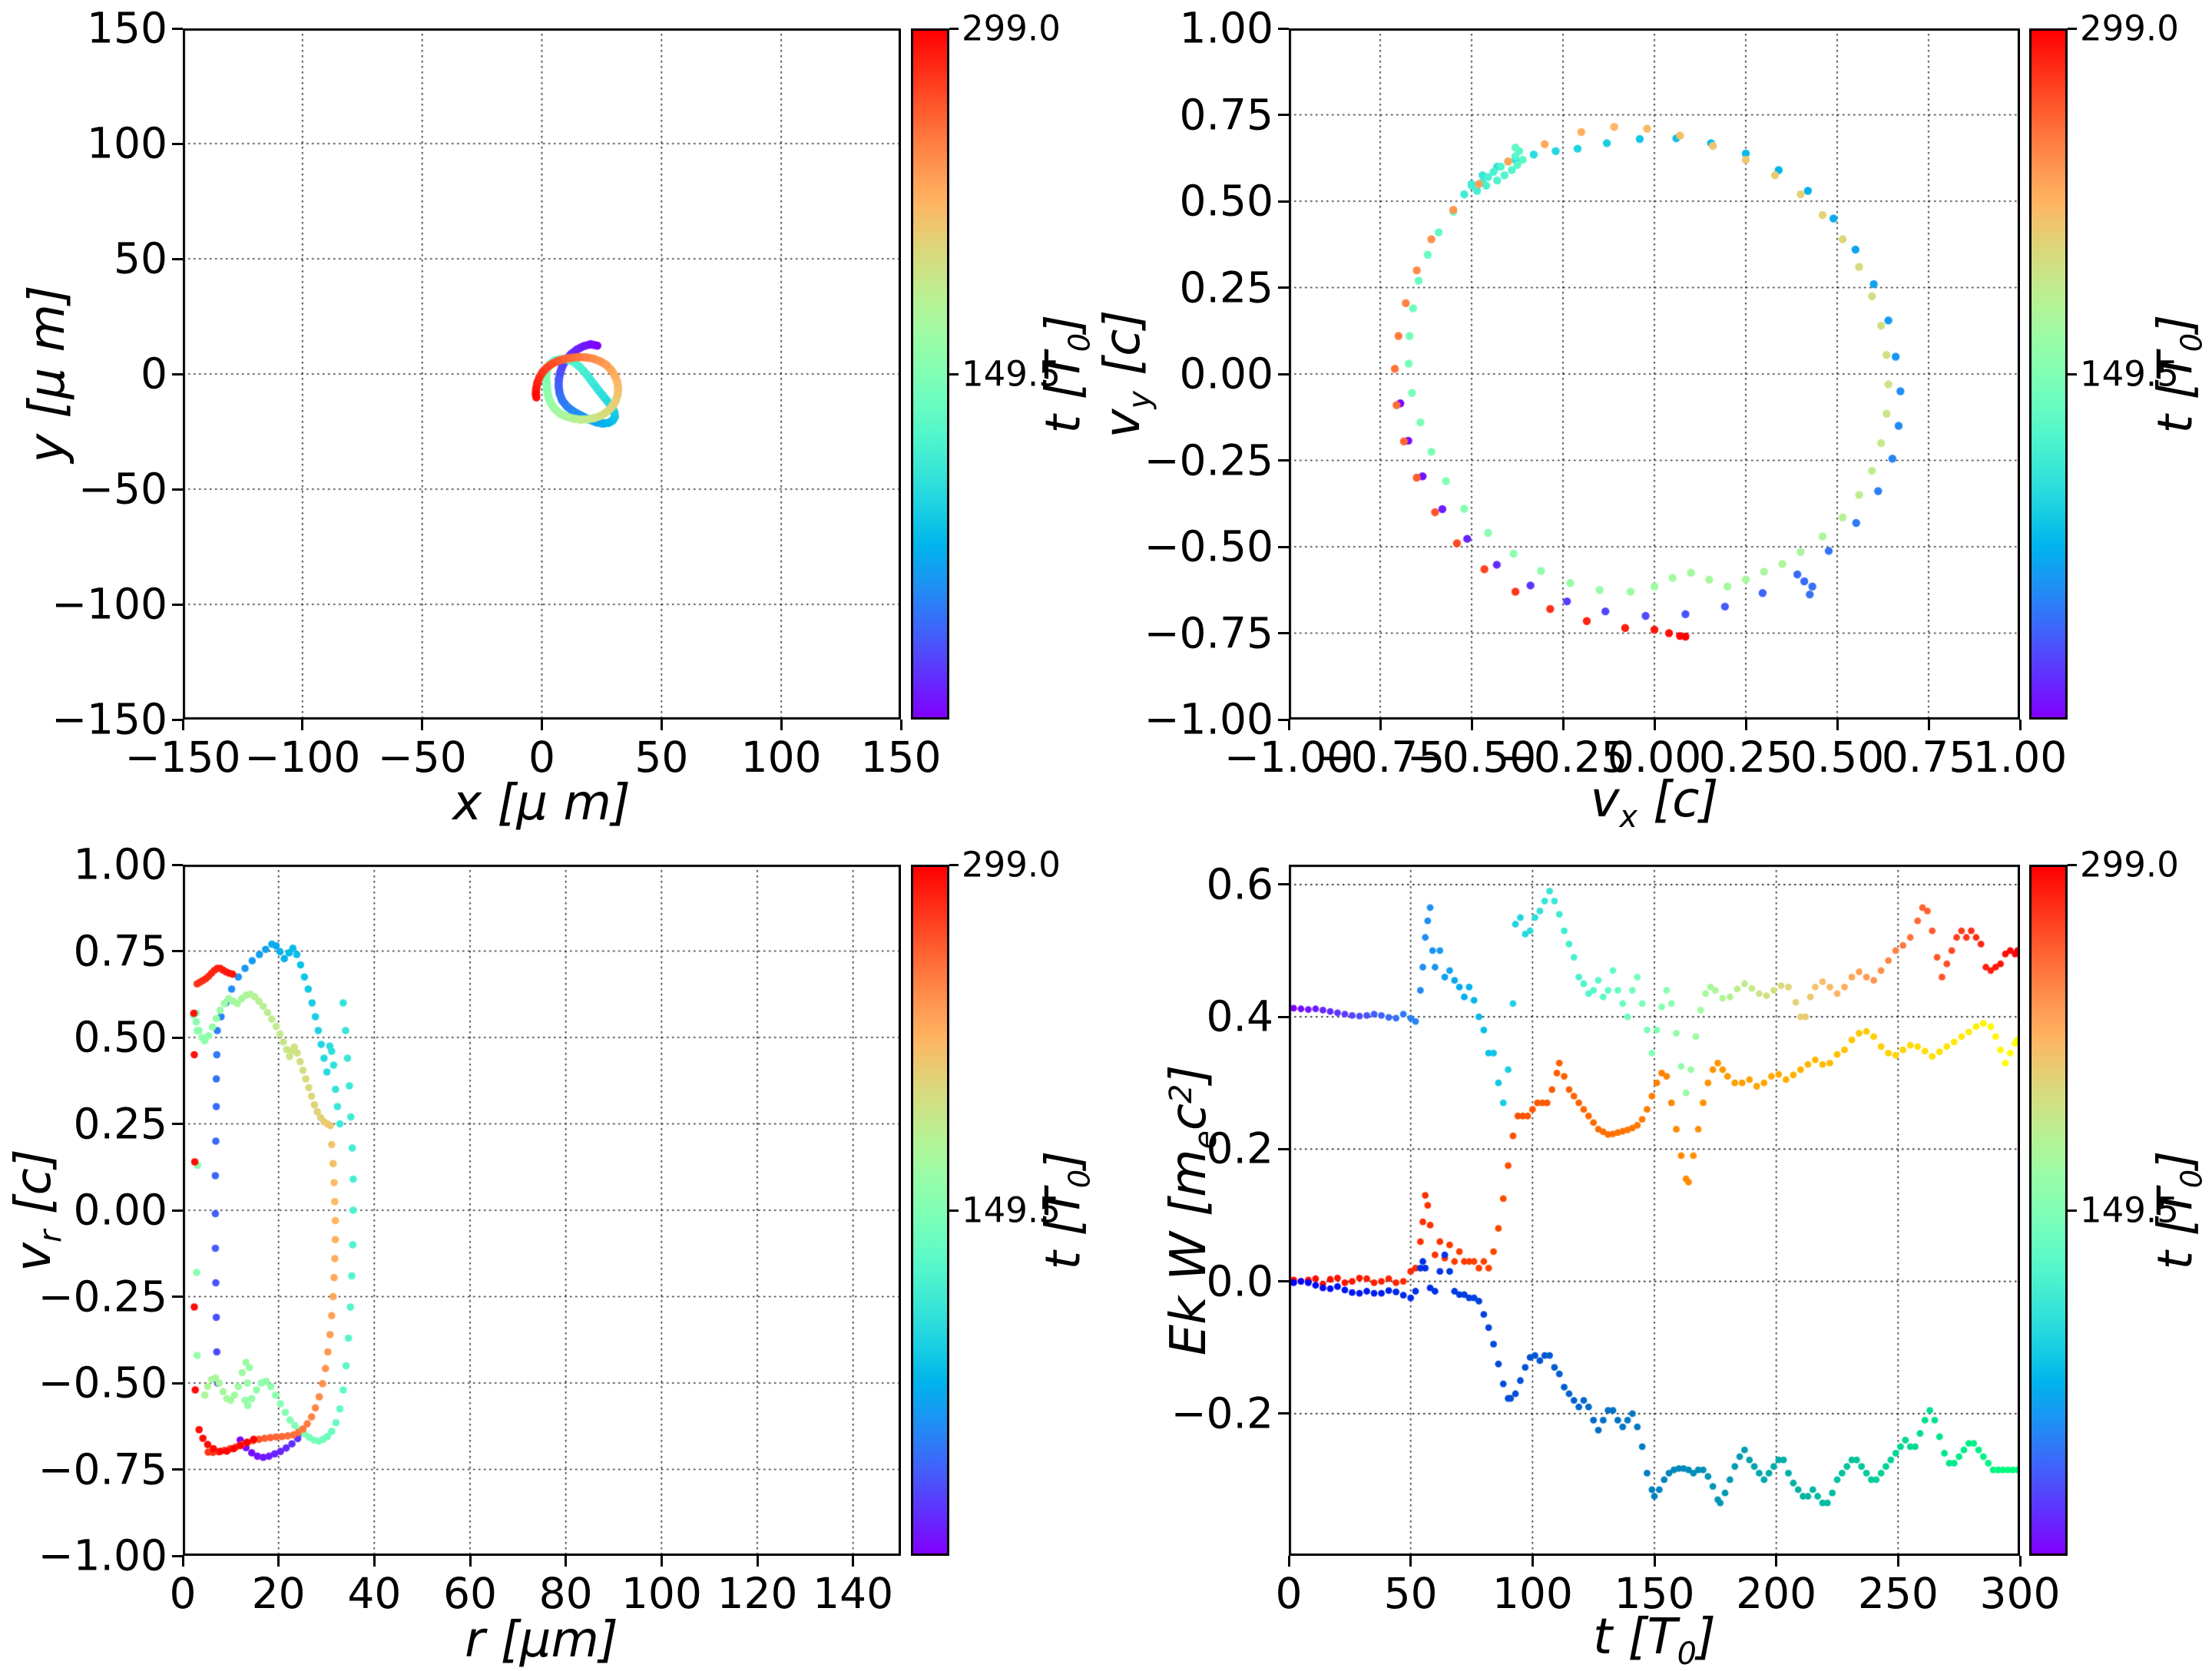 Image resolution: width=2212 pixels, height=1671 pixels. I want to click on tick-label: 0.50, so click(1226, 201).